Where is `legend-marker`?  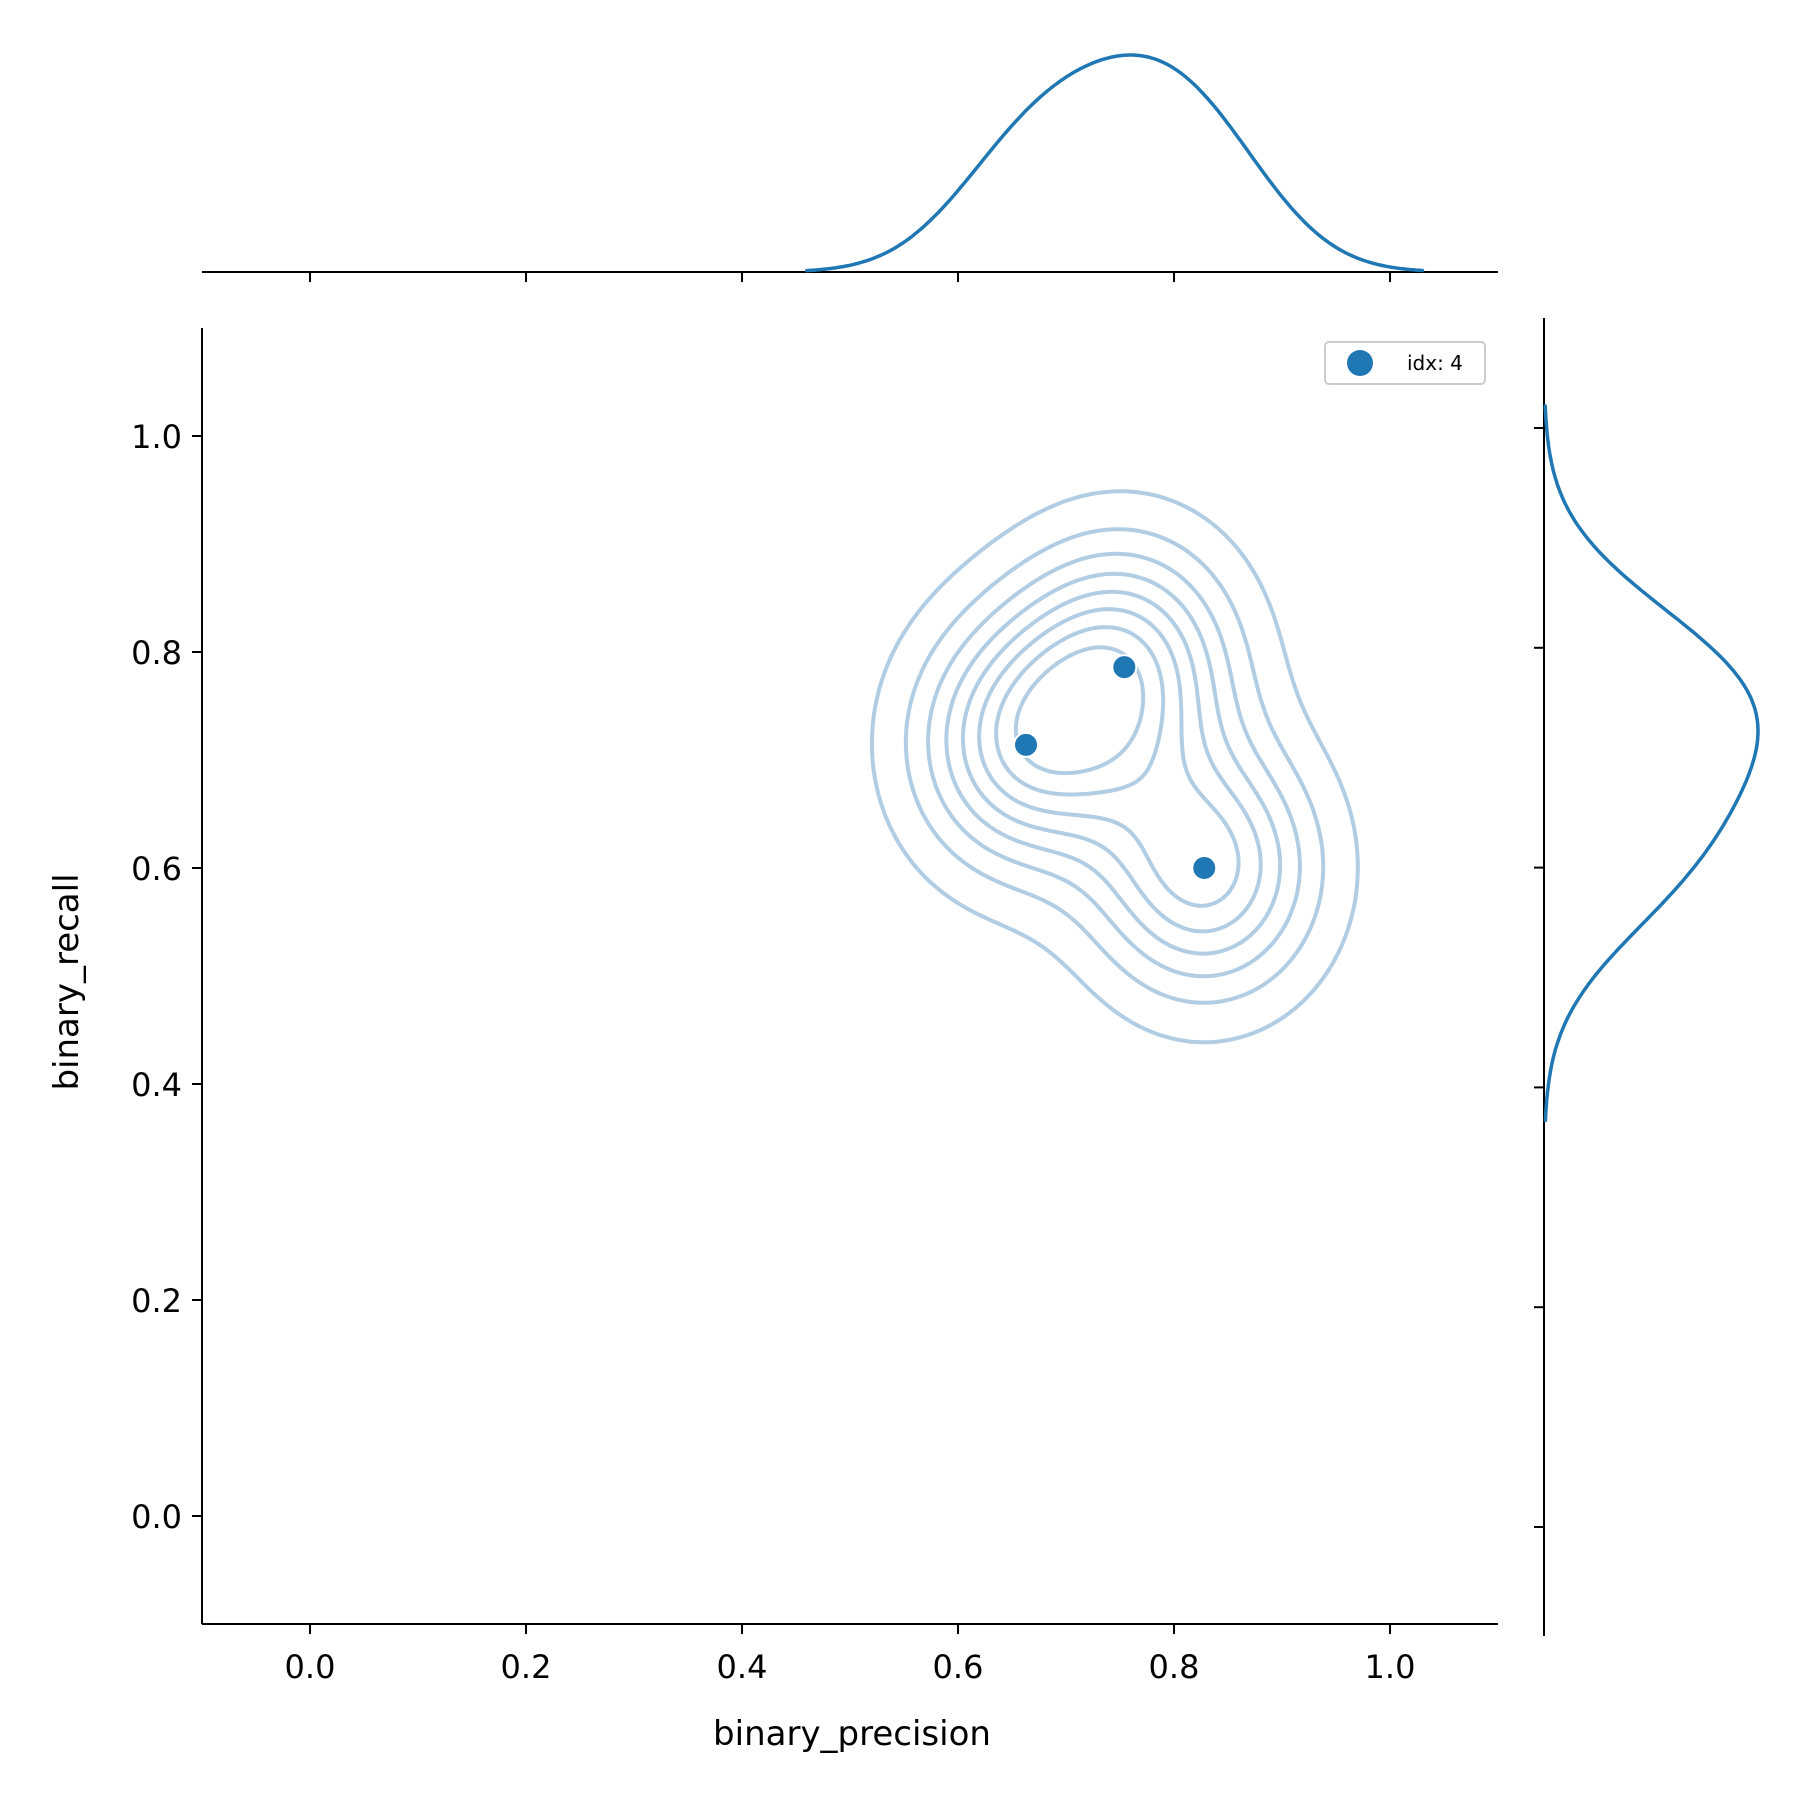
legend-marker is located at coordinates (1360, 363).